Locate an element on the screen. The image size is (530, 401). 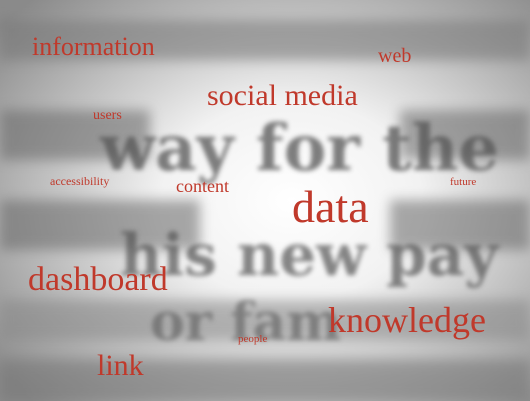
background-text: or fam is located at coordinates (245, 322).